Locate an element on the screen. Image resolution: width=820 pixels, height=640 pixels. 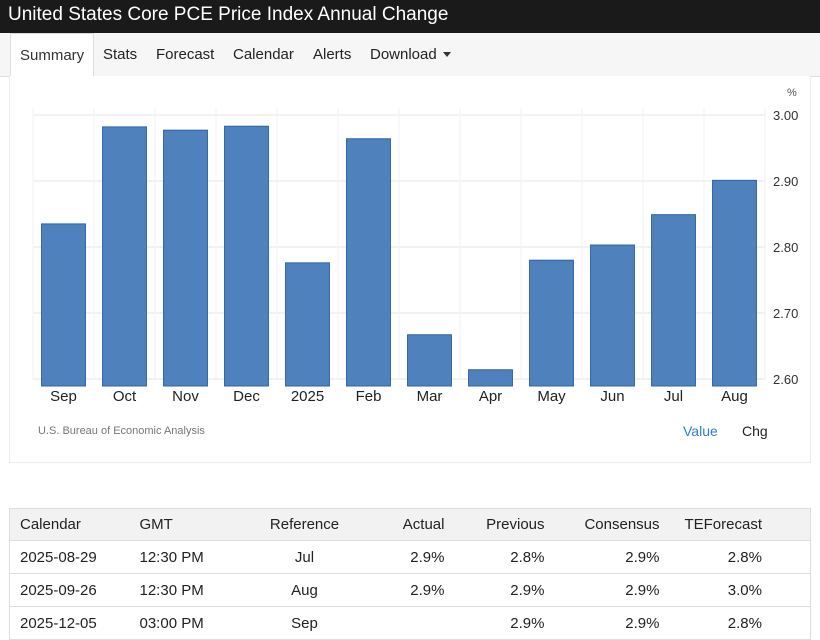
x-tick-label: Jun is located at coordinates (612, 396).